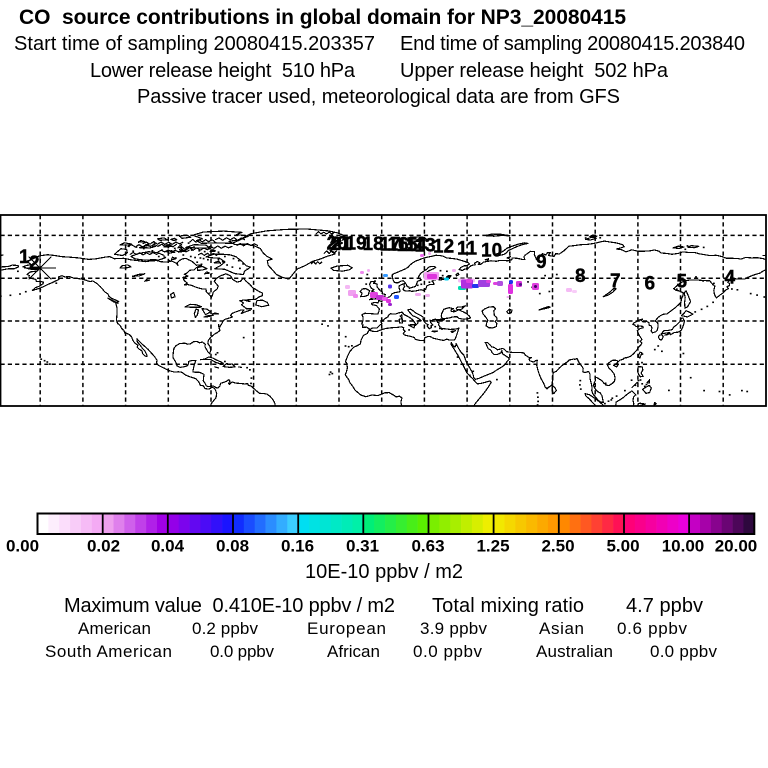 Image resolution: width=768 pixels, height=768 pixels. I want to click on svg-text: 4, so click(730, 278).